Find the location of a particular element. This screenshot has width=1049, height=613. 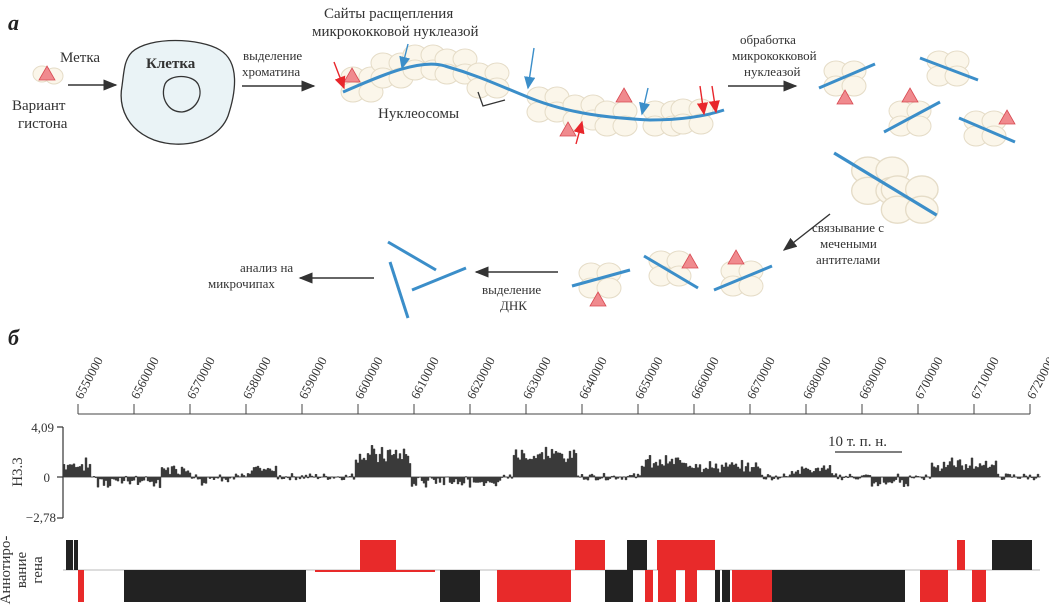

scalebar-label: 10 т. п. н. is located at coordinates (857, 442).